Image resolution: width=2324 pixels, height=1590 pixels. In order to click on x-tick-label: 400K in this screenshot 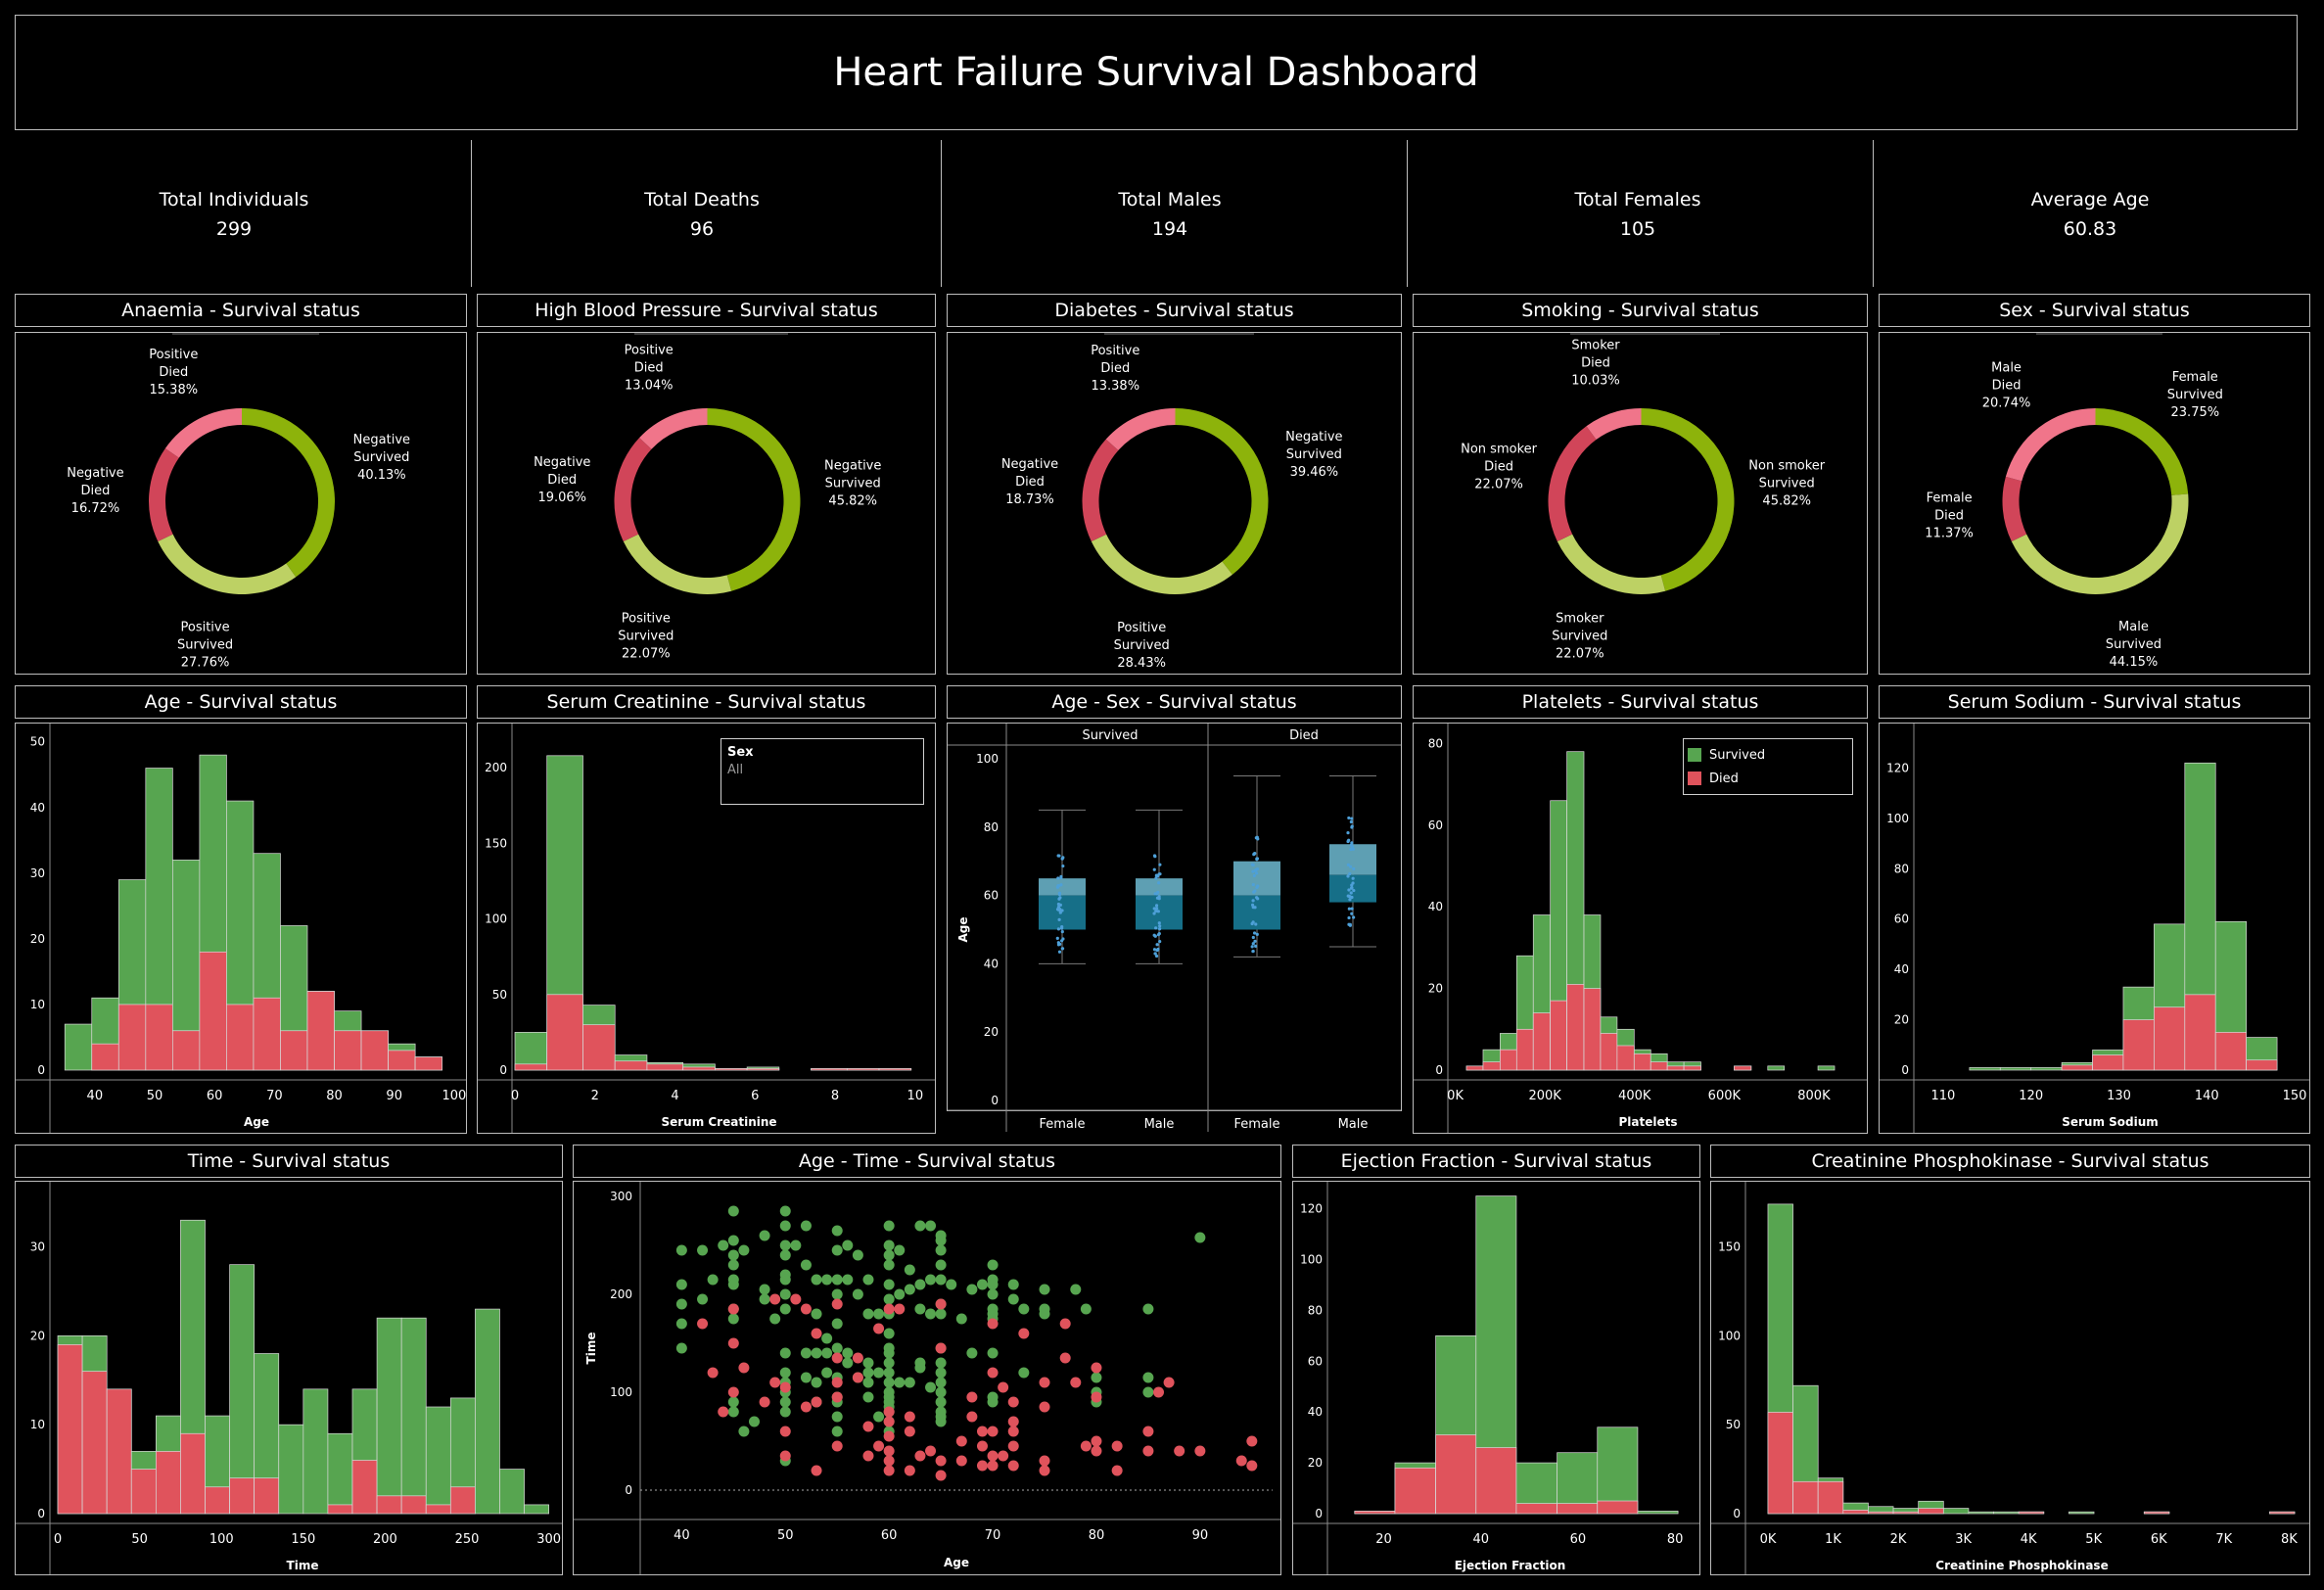, I will do `click(1634, 1096)`.